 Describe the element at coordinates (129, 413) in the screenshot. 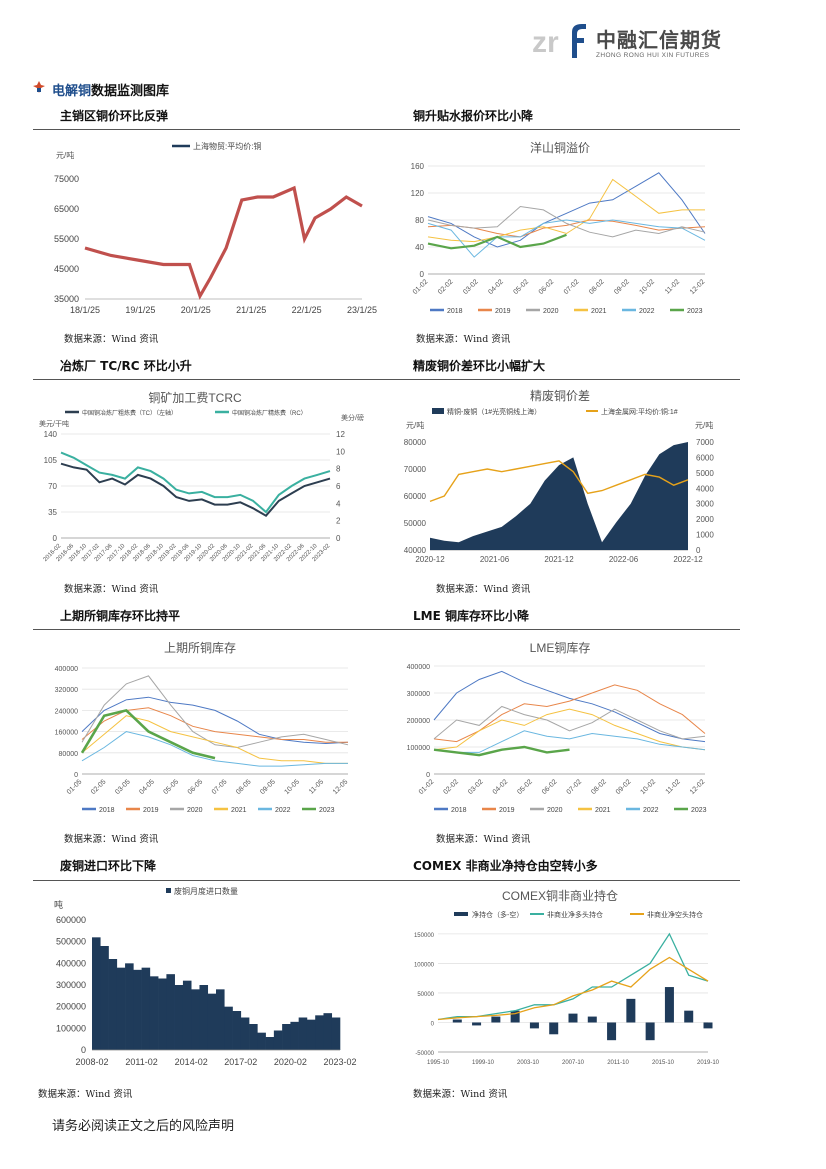

I see `legend-label: 中国铜冶炼厂粗炼费（TC）（左轴）` at that location.